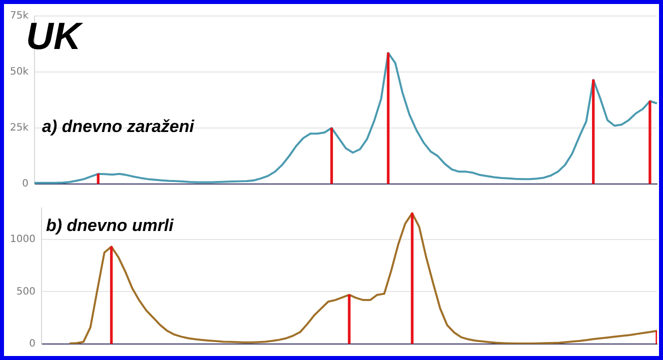 The height and width of the screenshot is (360, 663). Describe the element at coordinates (110, 226) in the screenshot. I see `text: b) dnevno umrli` at that location.